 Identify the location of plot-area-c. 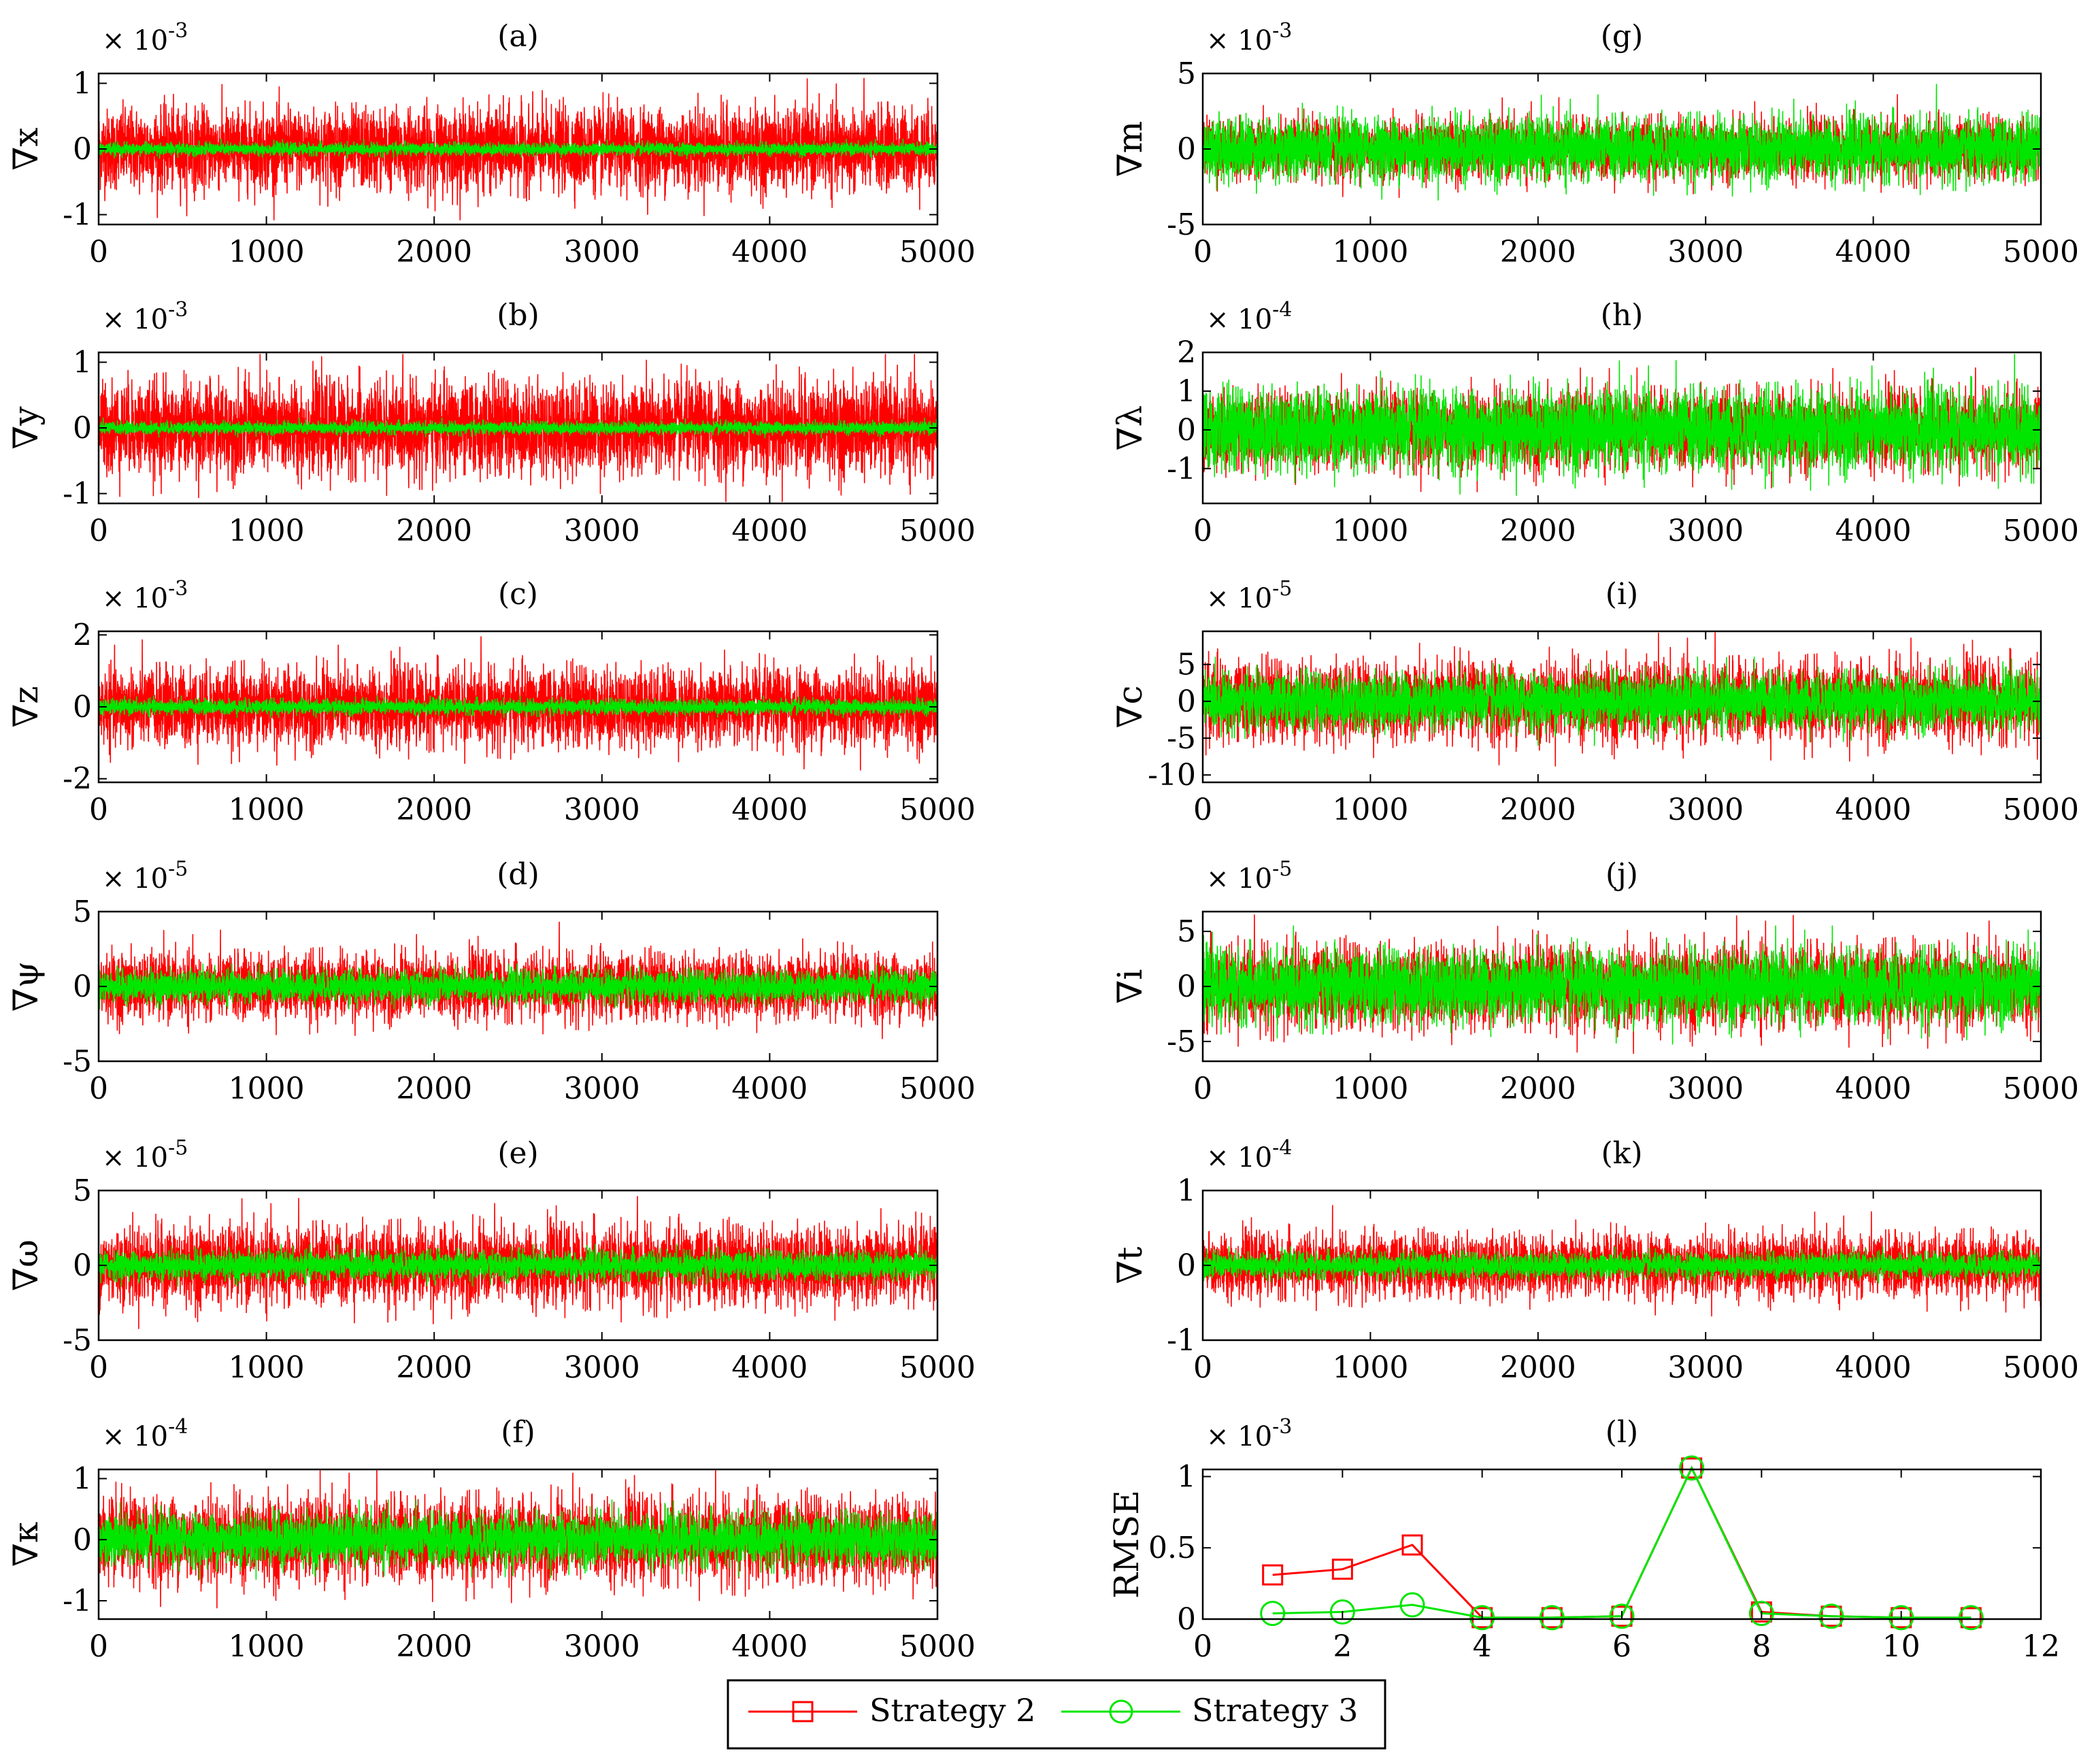
(518, 703).